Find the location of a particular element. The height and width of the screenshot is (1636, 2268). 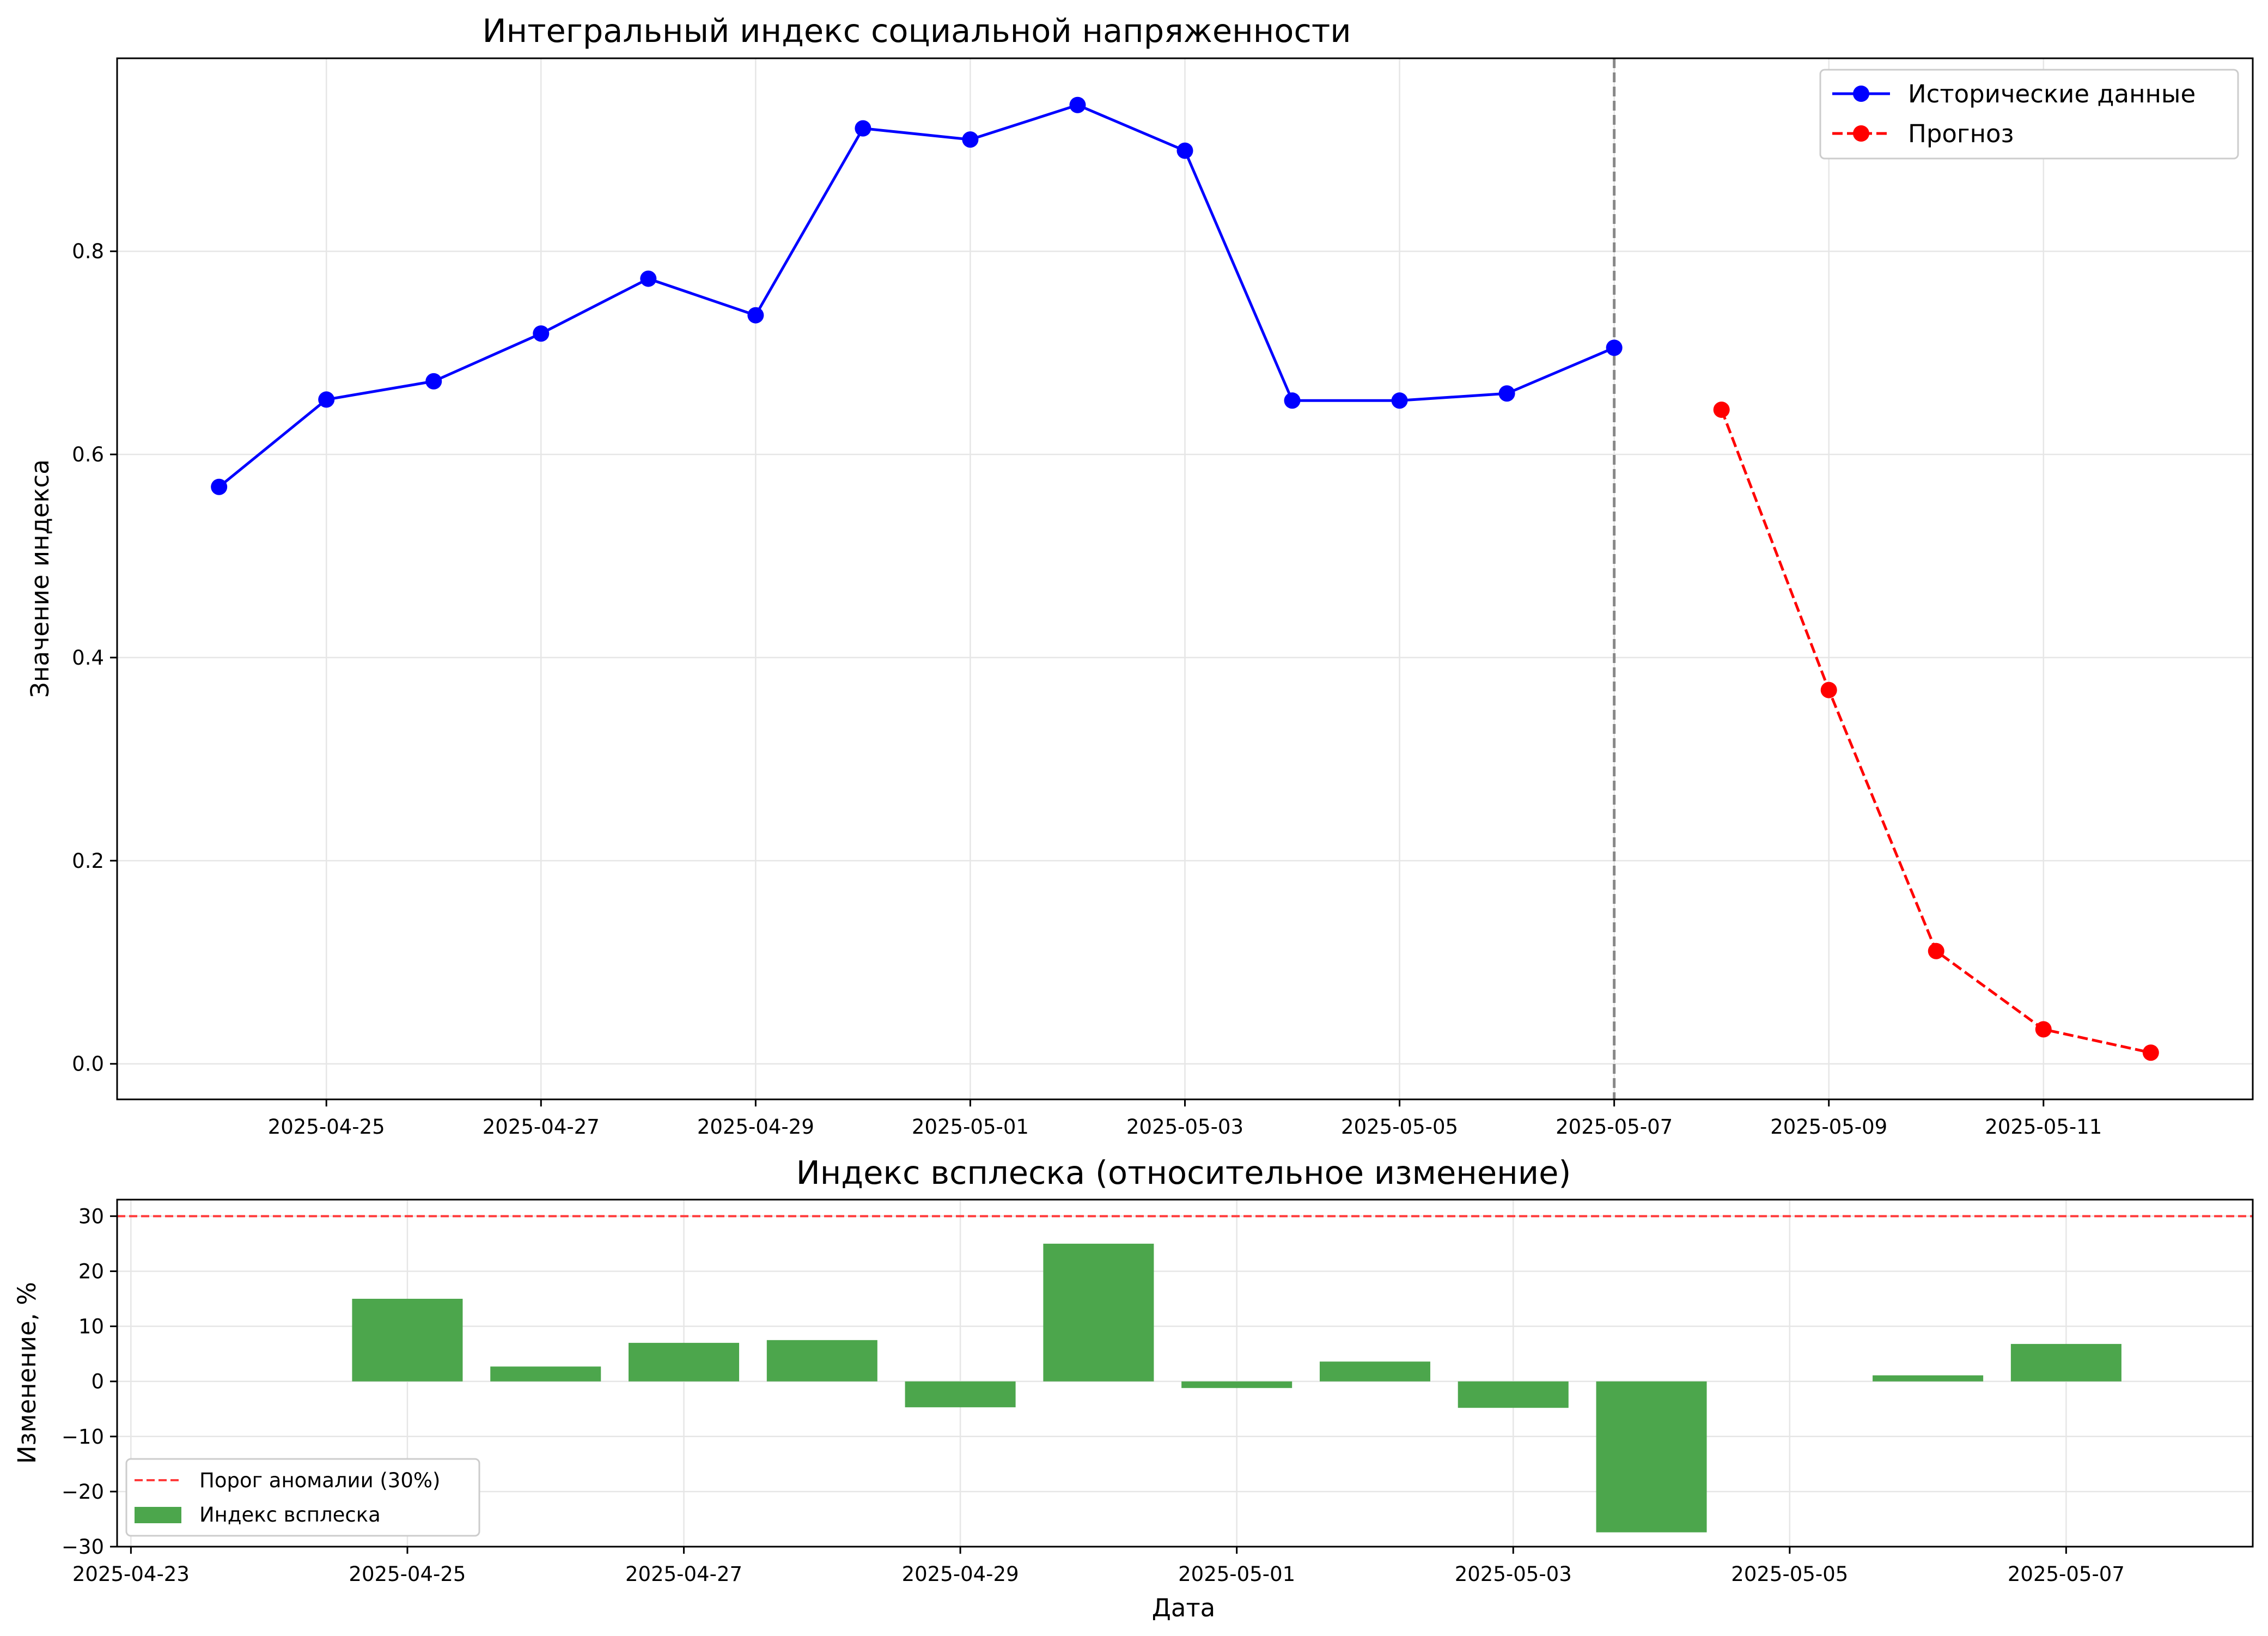

y-tick-label: 10 is located at coordinates (91, 1327).